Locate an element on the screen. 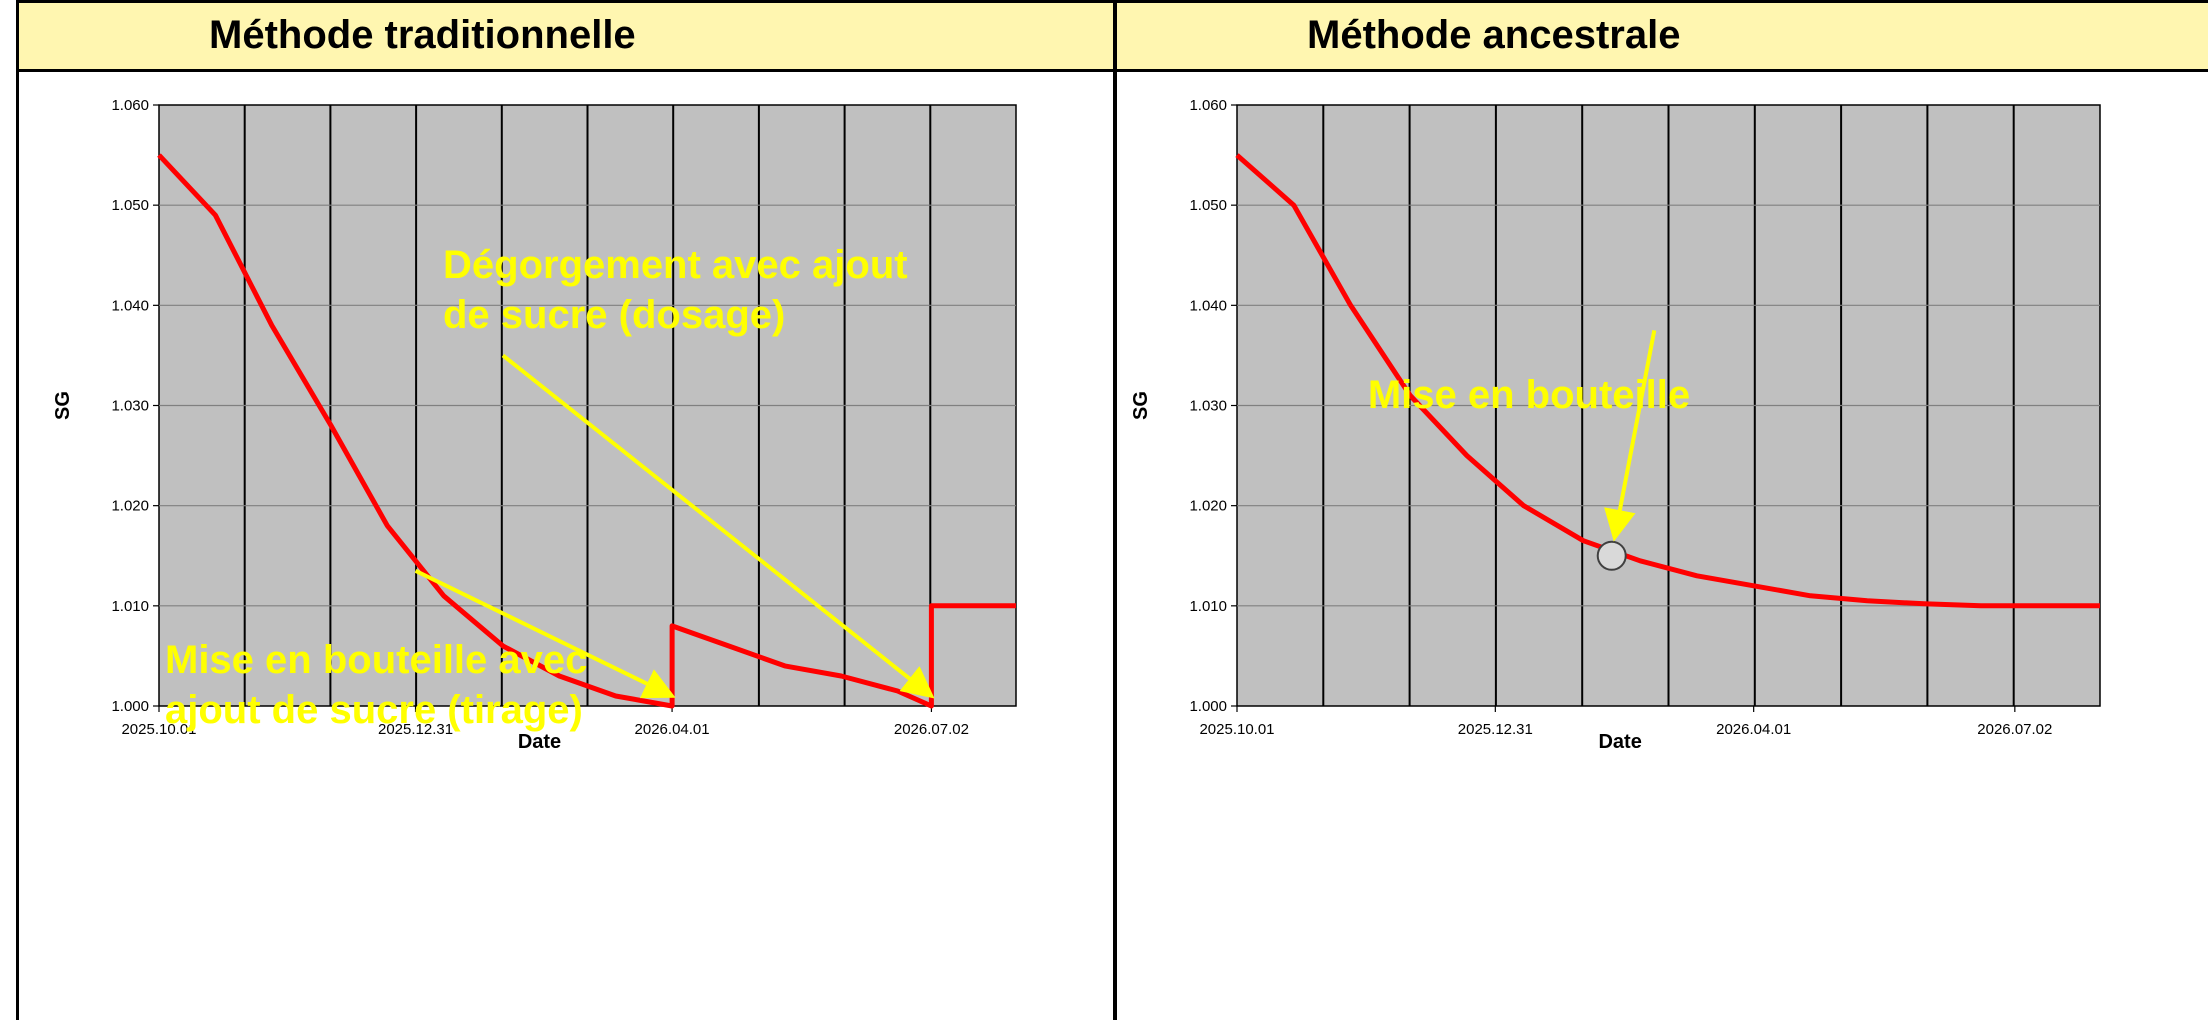 The height and width of the screenshot is (1020, 2208). annotation-text: Dégorgement avec ajout is located at coordinates (675, 265).